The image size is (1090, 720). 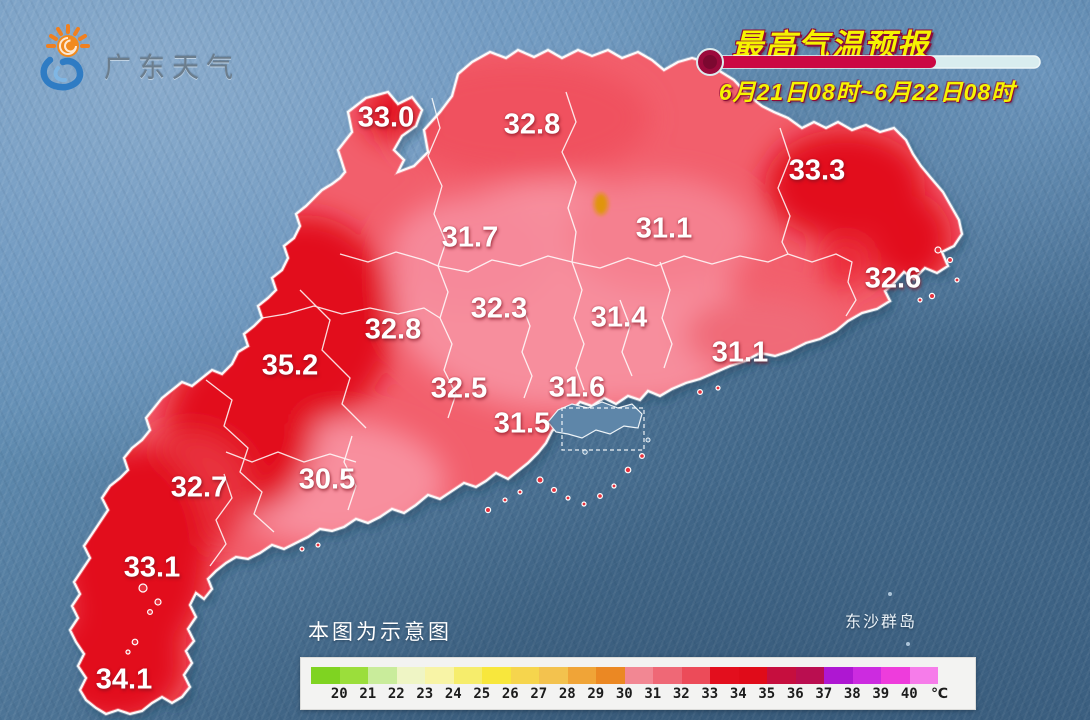 I want to click on legend-tick: 20, so click(x=339, y=694).